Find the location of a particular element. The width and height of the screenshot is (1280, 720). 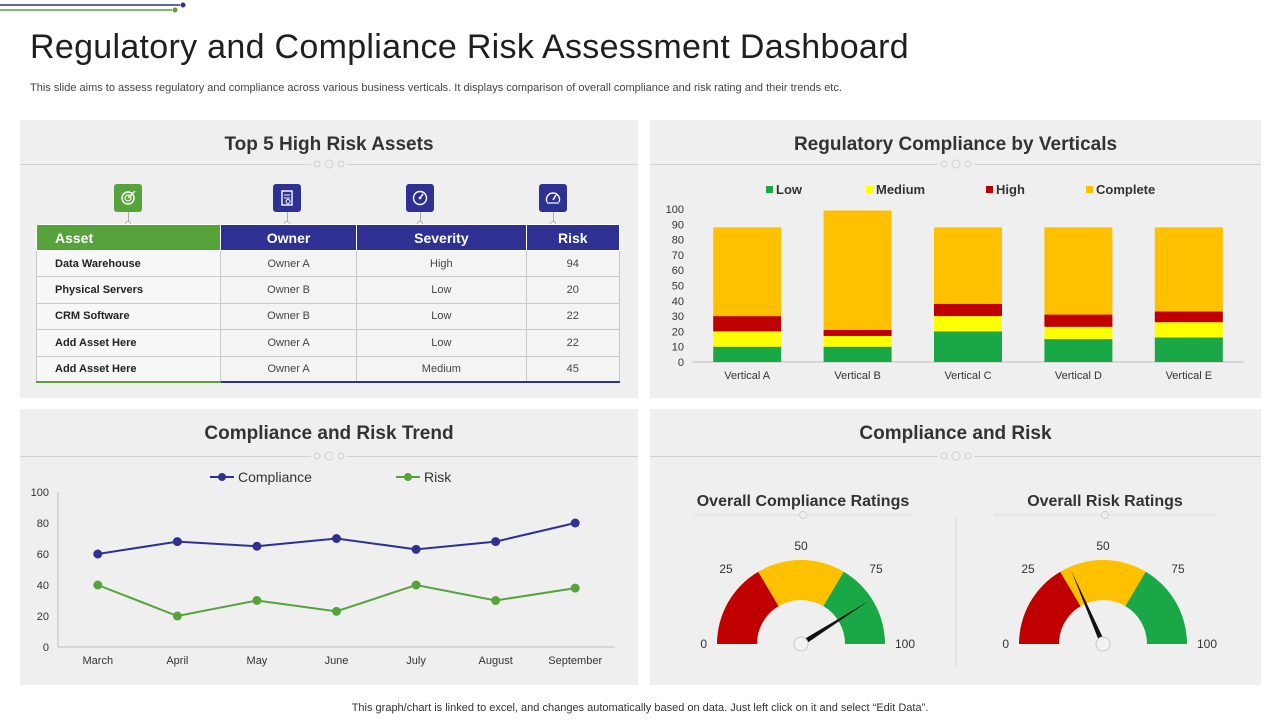

owner-cell: Owner B is located at coordinates (289, 290).